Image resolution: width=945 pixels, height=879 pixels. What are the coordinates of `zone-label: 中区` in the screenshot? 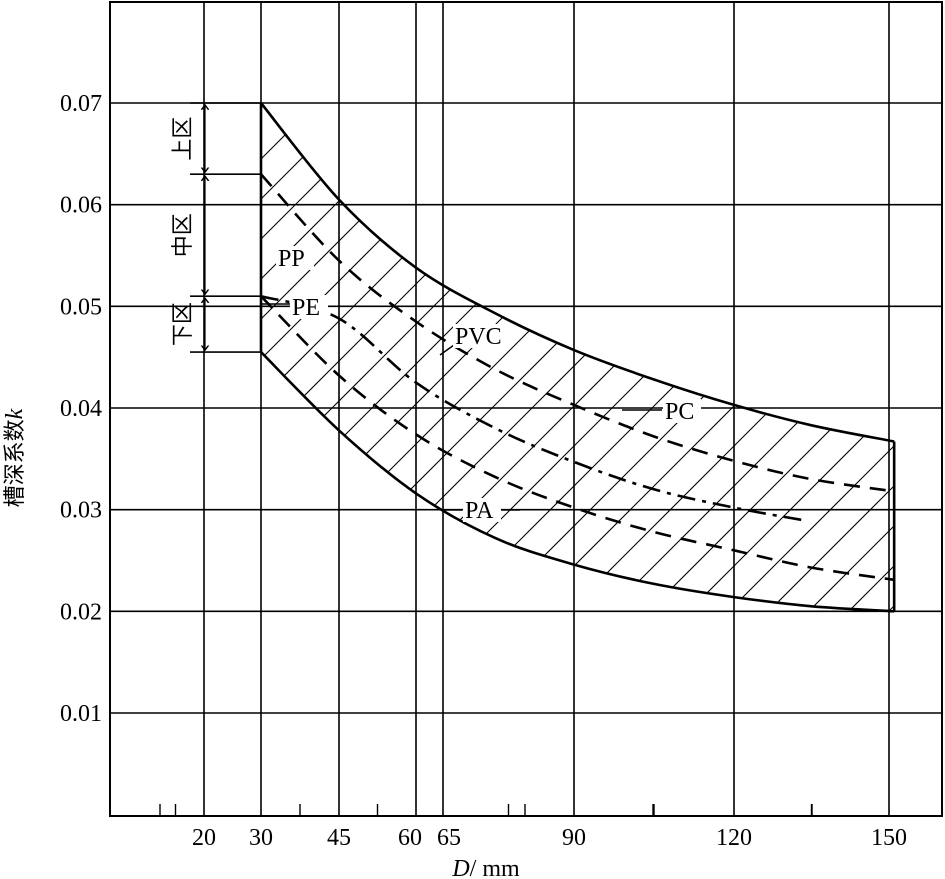 It's located at (183, 235).